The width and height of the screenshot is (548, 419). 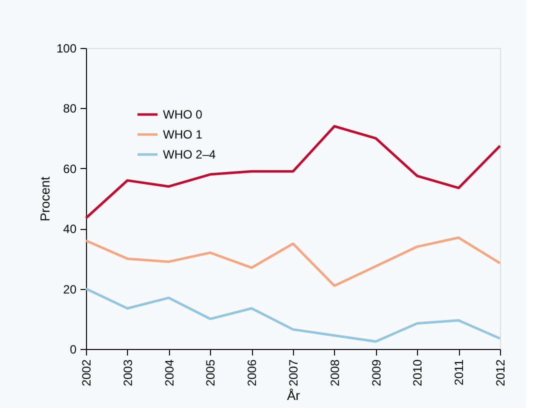 What do you see at coordinates (127, 372) in the screenshot?
I see `x-tick-label: 2003` at bounding box center [127, 372].